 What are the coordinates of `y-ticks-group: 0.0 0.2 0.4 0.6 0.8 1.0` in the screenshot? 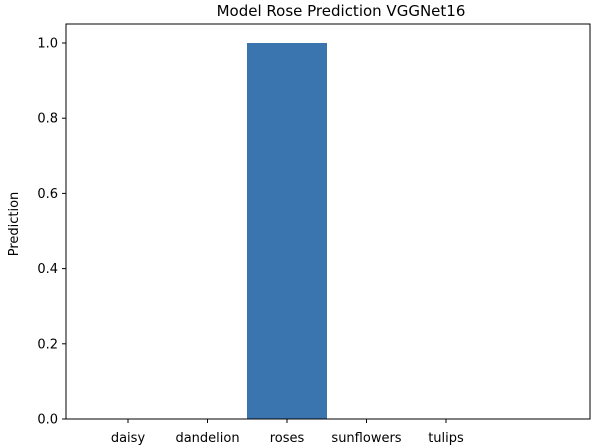 It's located at (51, 232).